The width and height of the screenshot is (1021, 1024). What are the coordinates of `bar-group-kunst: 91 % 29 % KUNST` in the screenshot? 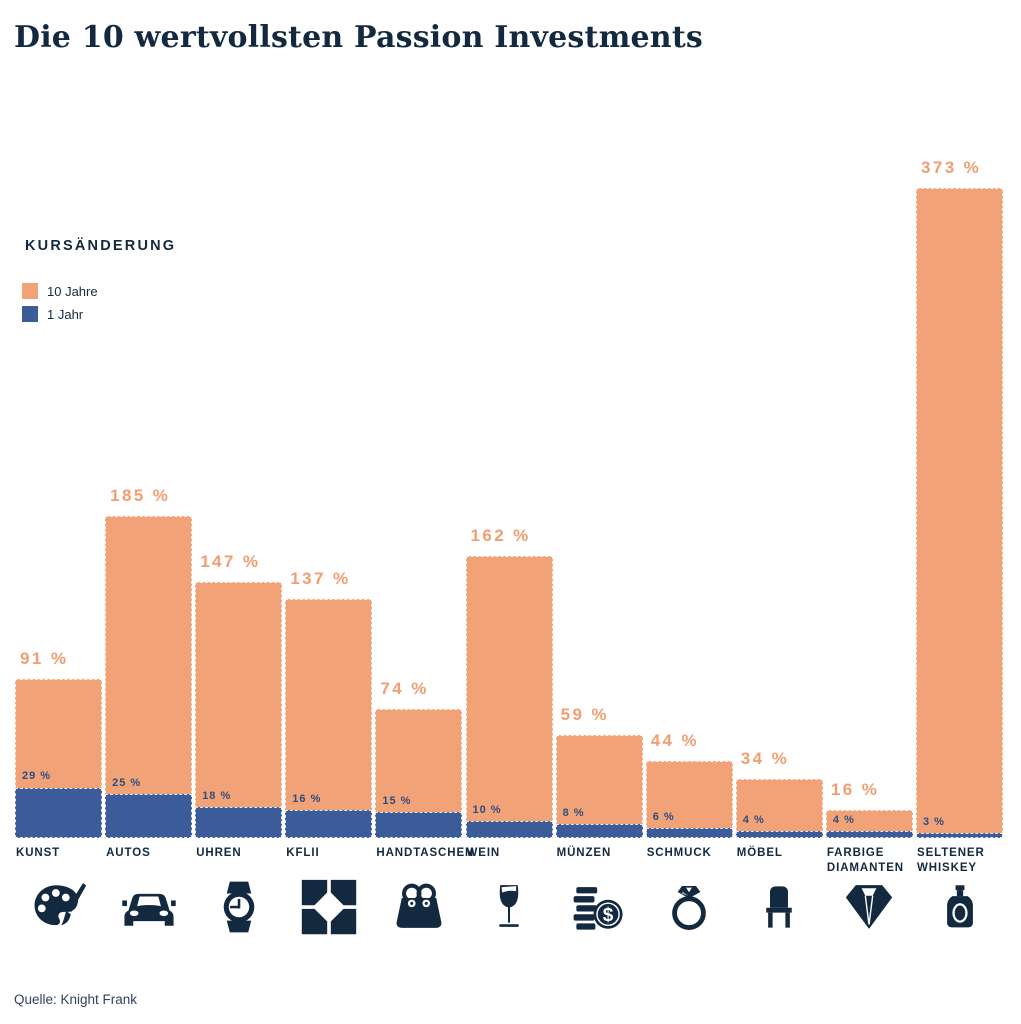 It's located at (58, 557).